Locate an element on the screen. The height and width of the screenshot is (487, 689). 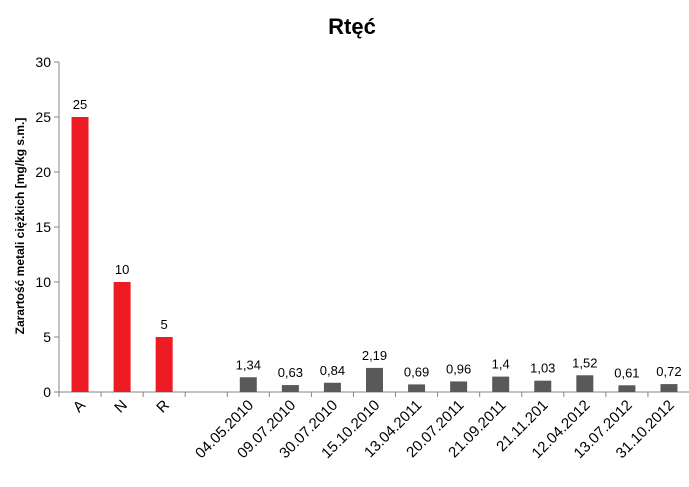
y-tick-label: 30 is located at coordinates (43, 62).